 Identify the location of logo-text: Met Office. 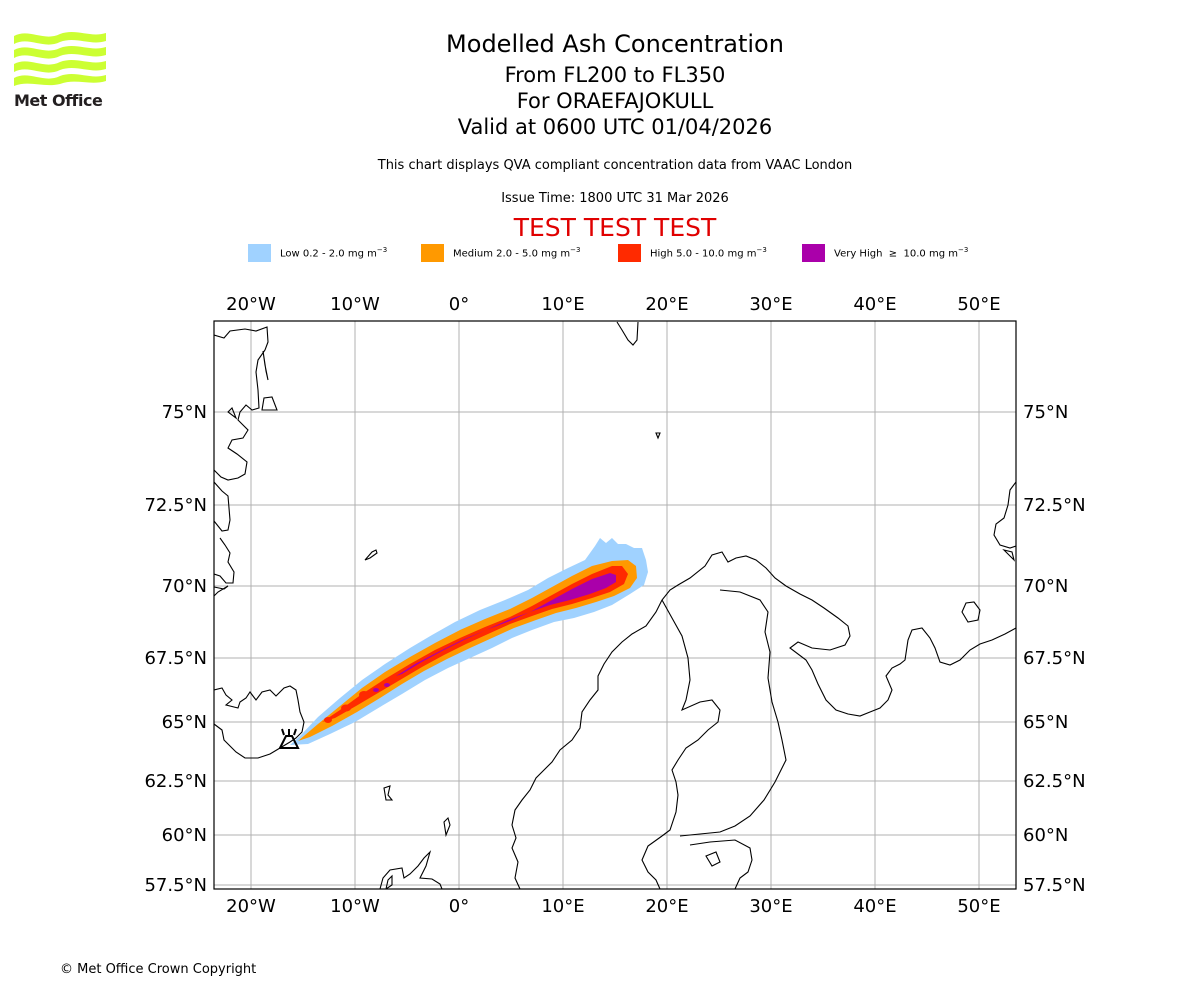
(58, 100).